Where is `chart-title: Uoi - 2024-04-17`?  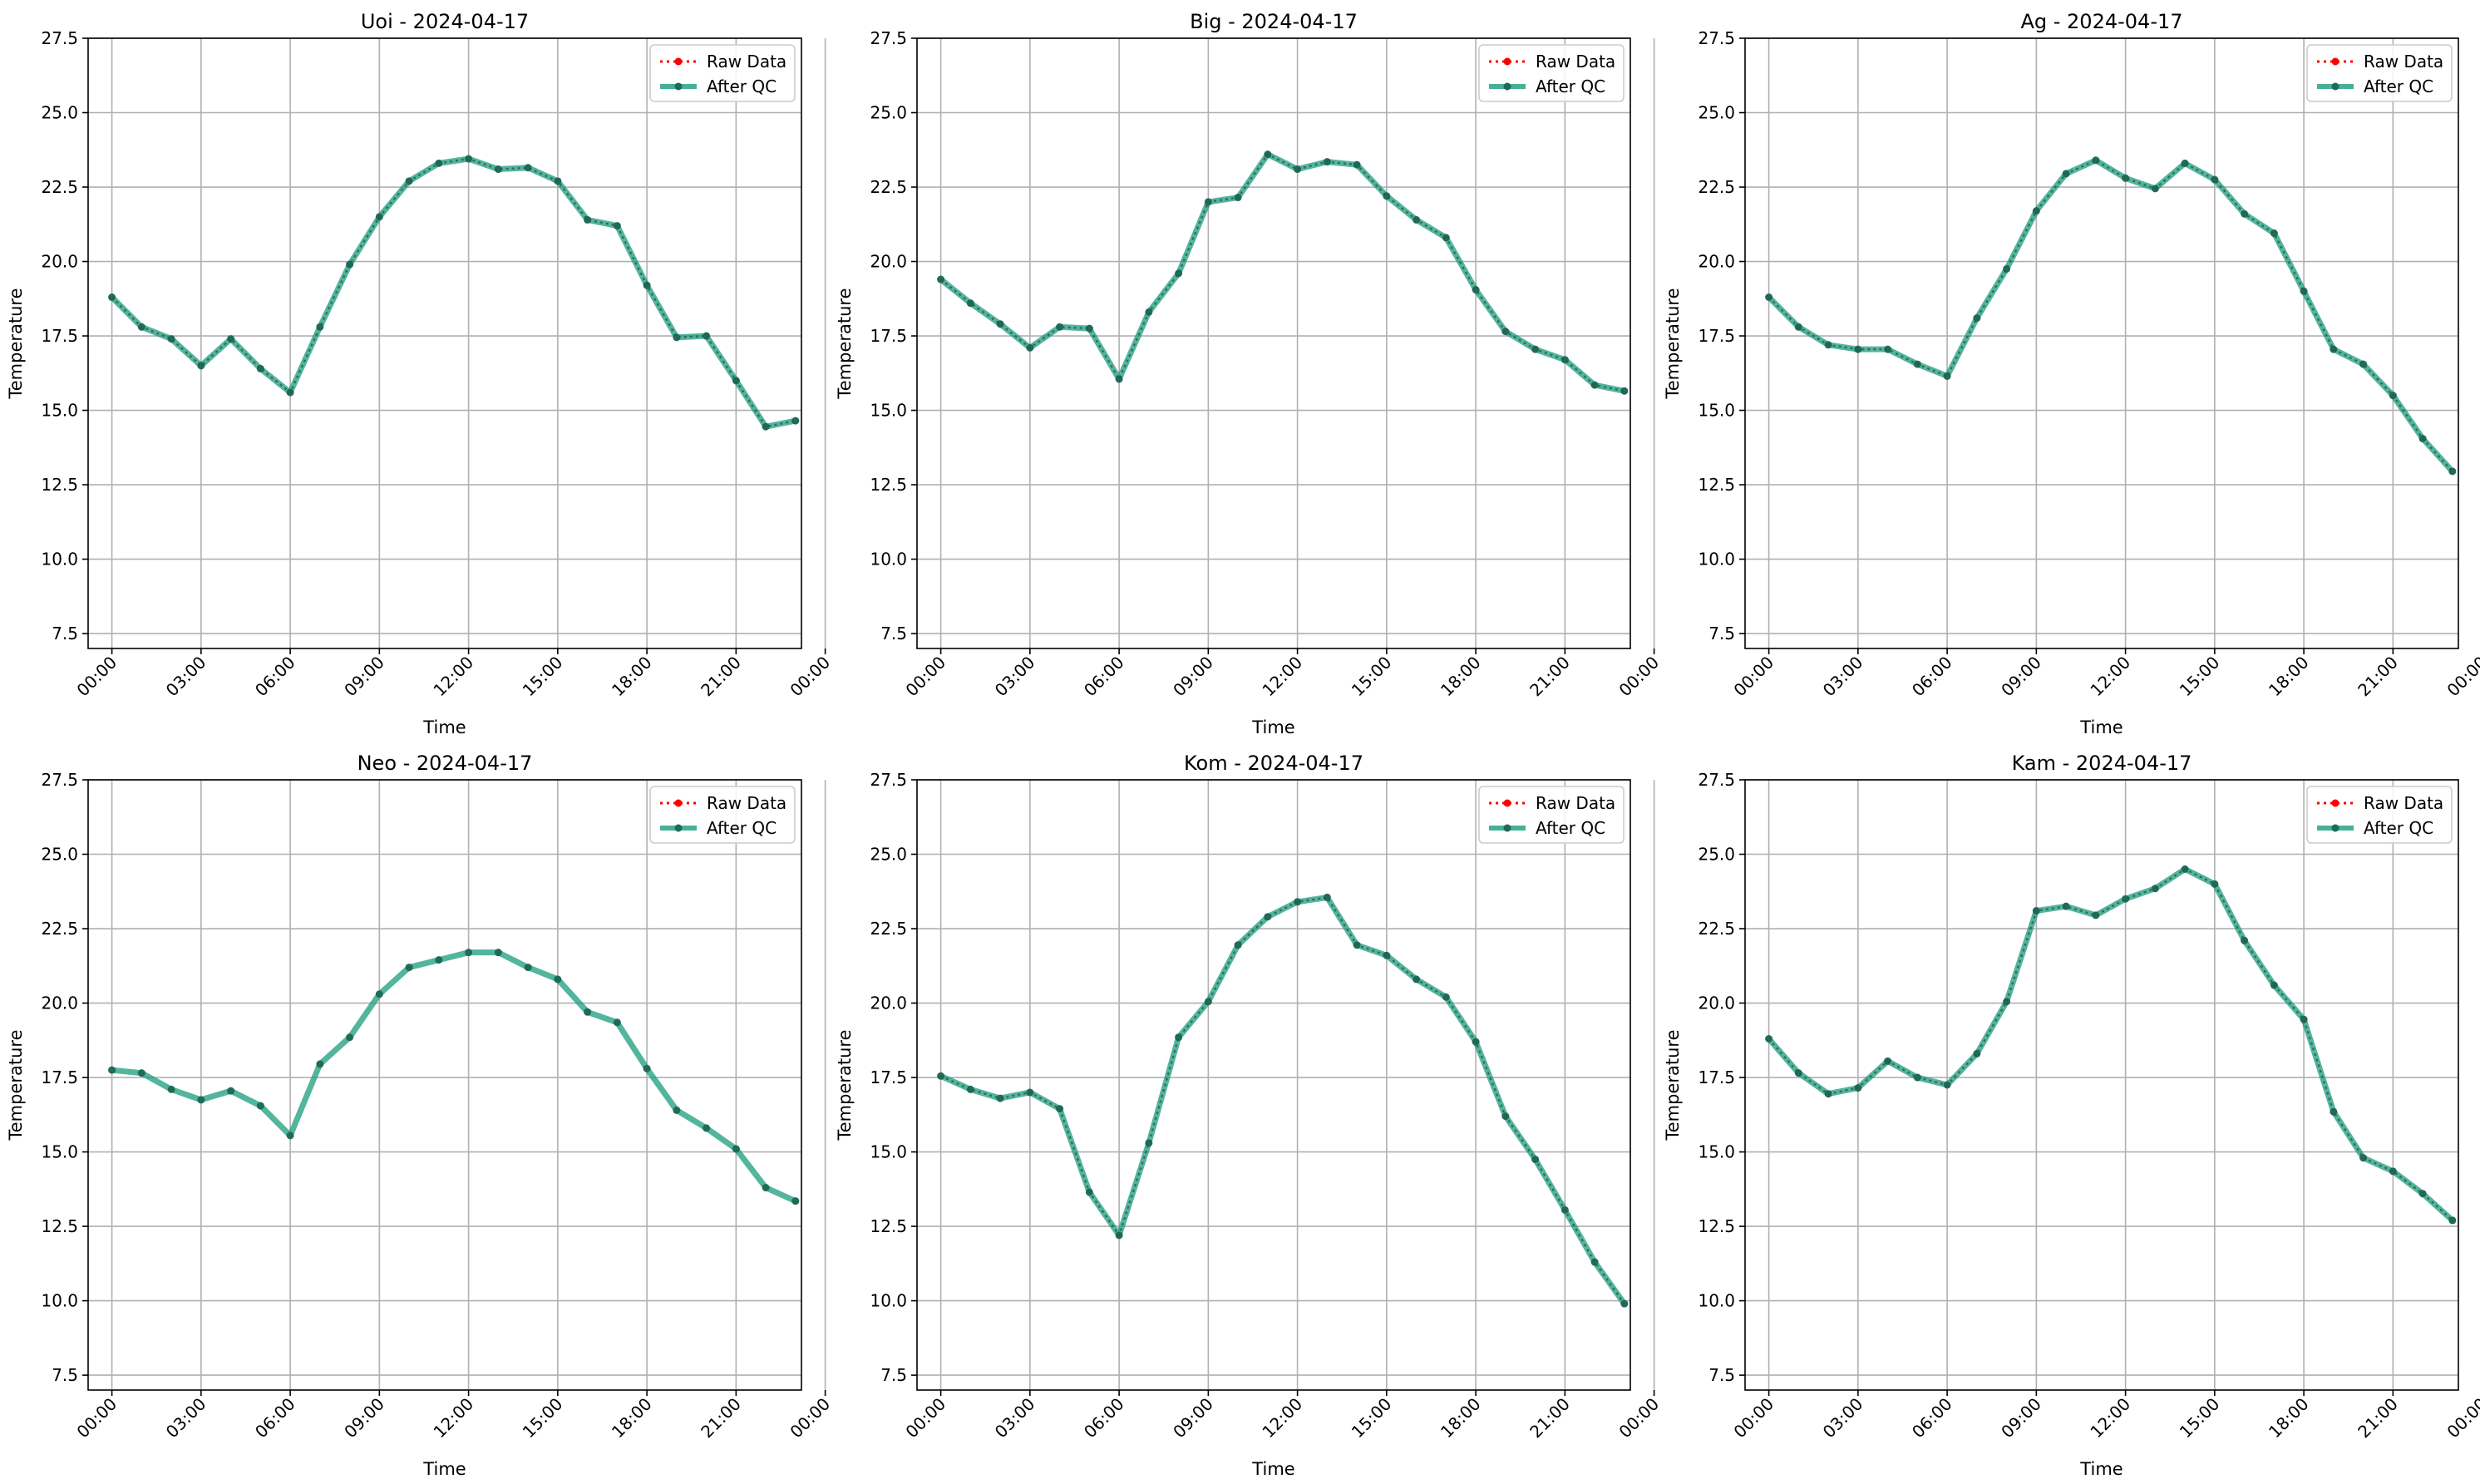 chart-title: Uoi - 2024-04-17 is located at coordinates (445, 21).